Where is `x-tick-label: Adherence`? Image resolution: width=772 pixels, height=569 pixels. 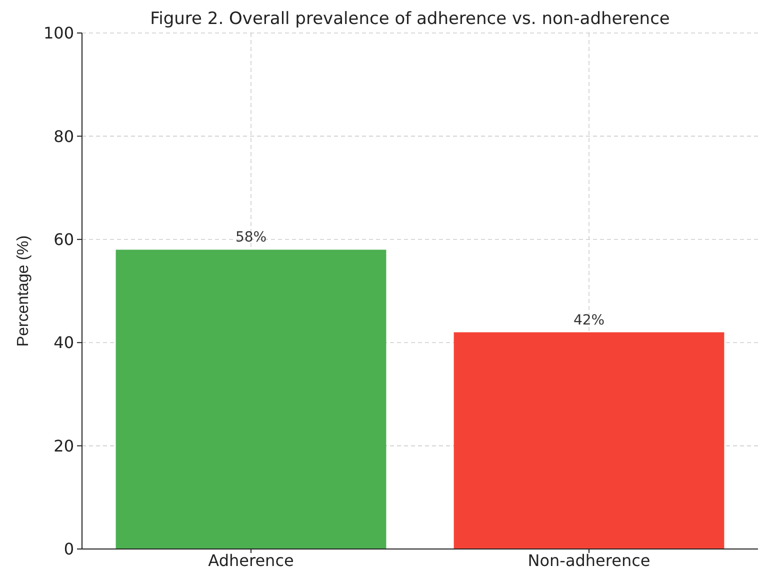
x-tick-label: Adherence is located at coordinates (251, 560).